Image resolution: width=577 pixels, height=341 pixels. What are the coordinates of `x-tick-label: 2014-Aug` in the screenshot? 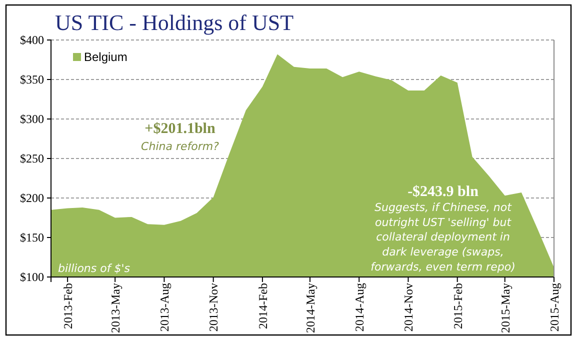 It's located at (359, 307).